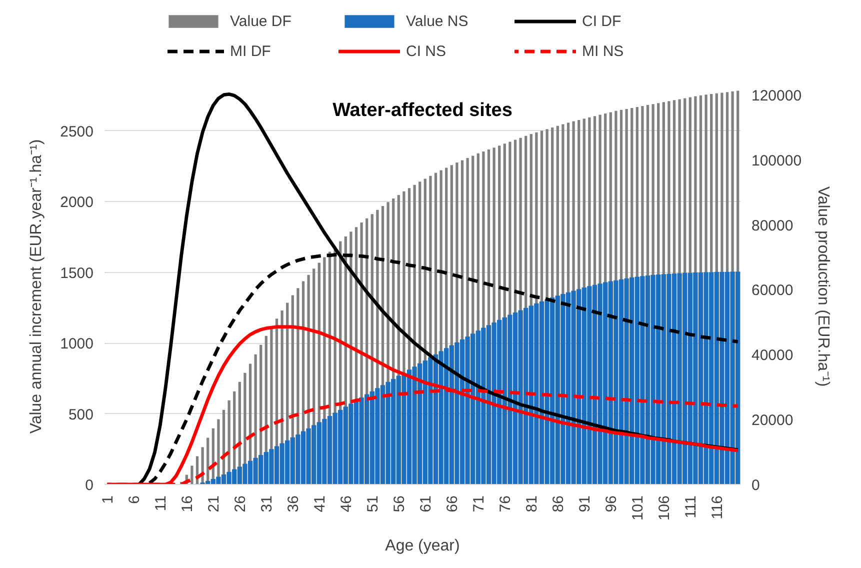 The width and height of the screenshot is (861, 568). Describe the element at coordinates (773, 291) in the screenshot. I see `y2-tick-label: 60000` at that location.